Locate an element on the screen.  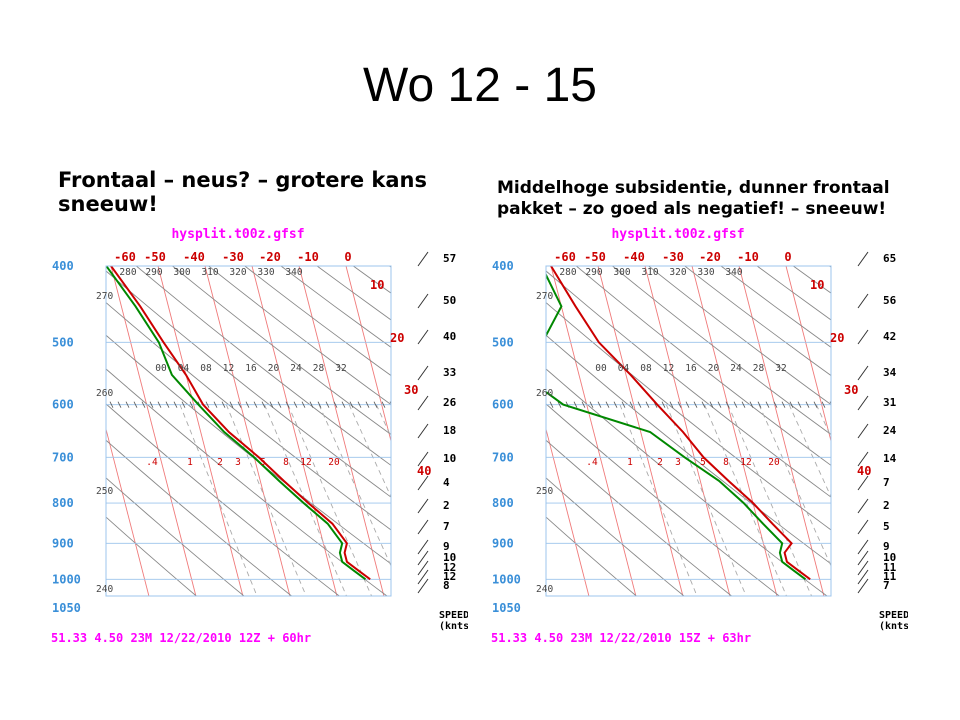
theta-label: 250 is located at coordinates (544, 491).